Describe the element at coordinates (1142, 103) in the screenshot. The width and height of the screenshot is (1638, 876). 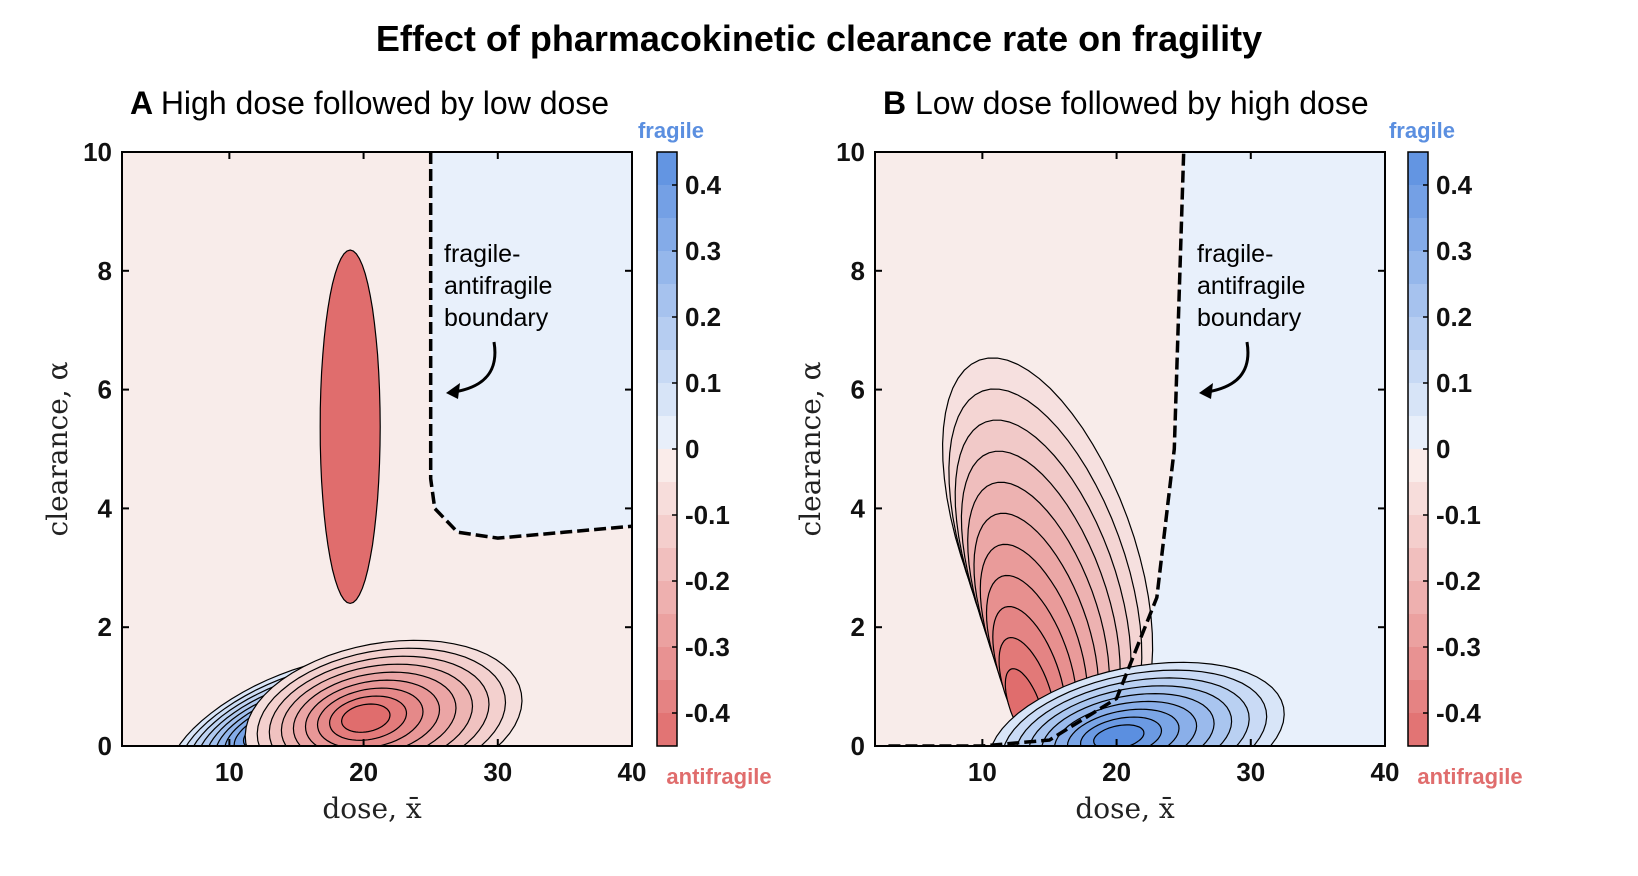
I see `panel-title-text: Low dose followed by high dose` at that location.